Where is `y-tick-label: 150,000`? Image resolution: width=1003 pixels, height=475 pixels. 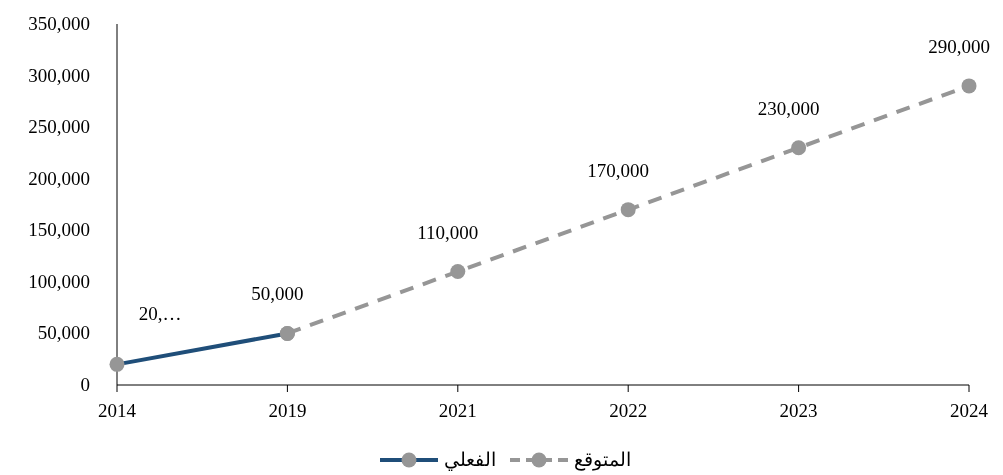 y-tick-label: 150,000 is located at coordinates (59, 230).